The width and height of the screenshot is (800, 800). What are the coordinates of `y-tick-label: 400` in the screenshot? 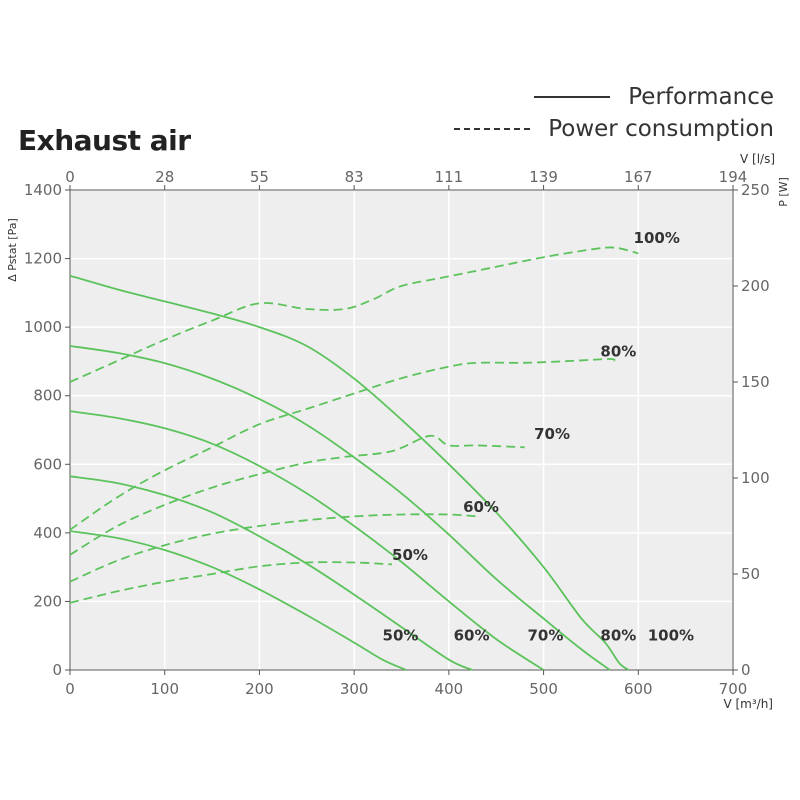 It's located at (47, 533).